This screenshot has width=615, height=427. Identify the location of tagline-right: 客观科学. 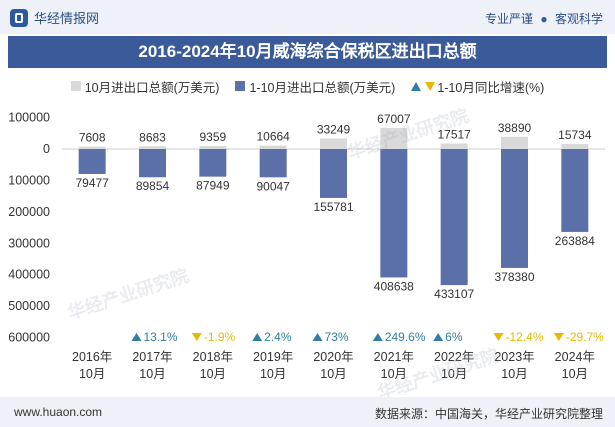
(578, 19).